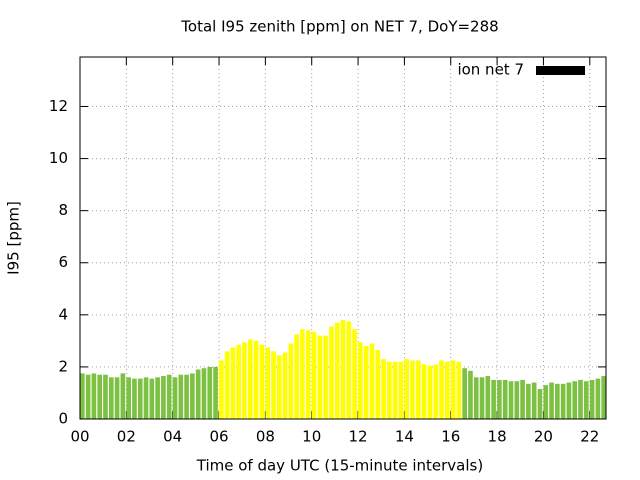 The width and height of the screenshot is (640, 480). I want to click on x-tick-label: 22, so click(589, 437).